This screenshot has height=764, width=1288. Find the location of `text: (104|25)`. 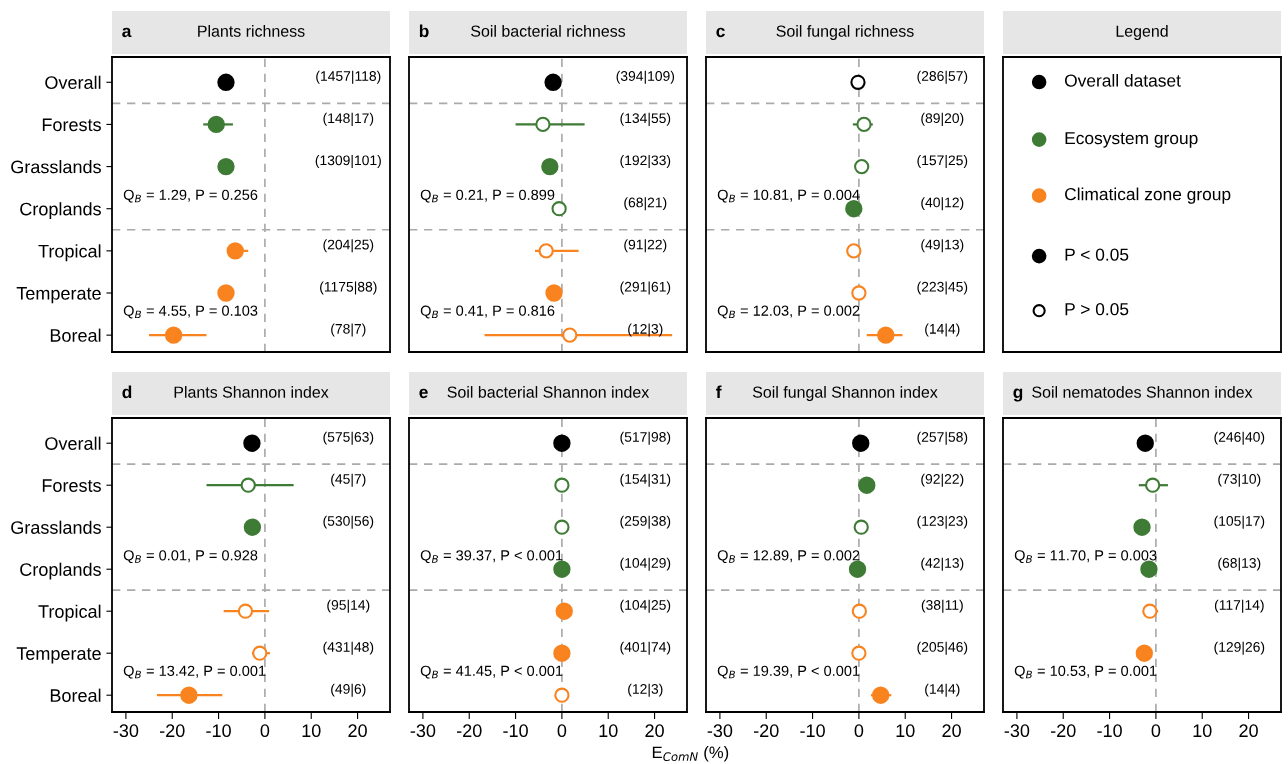

text: (104|25) is located at coordinates (645, 606).